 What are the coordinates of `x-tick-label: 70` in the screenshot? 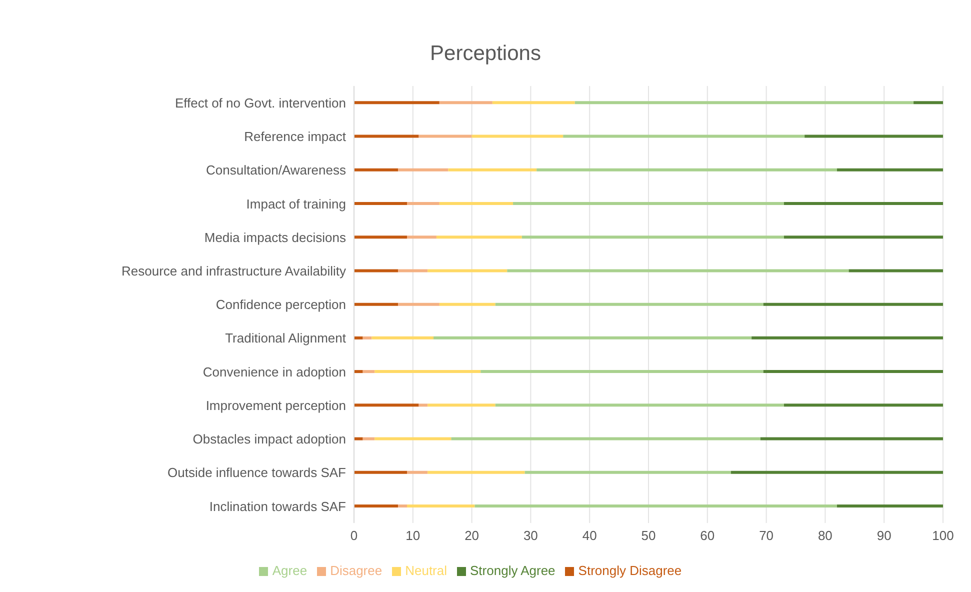 It's located at (766, 536).